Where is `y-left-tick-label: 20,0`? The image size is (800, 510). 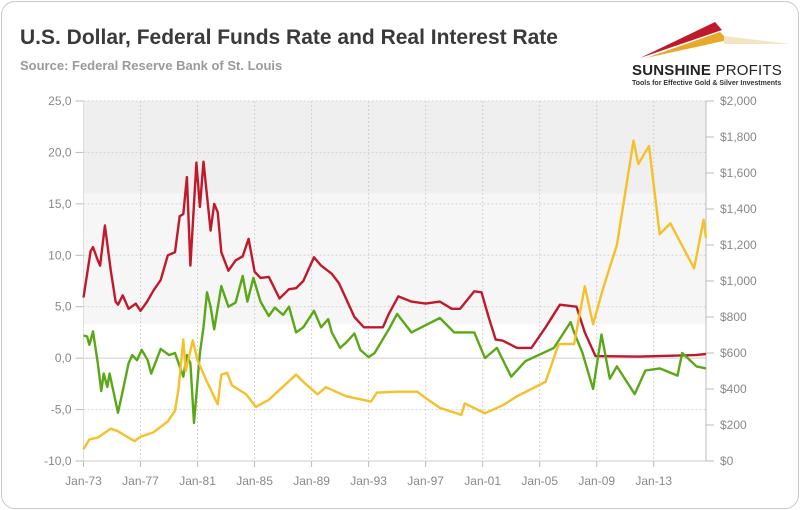
y-left-tick-label: 20,0 is located at coordinates (60, 152).